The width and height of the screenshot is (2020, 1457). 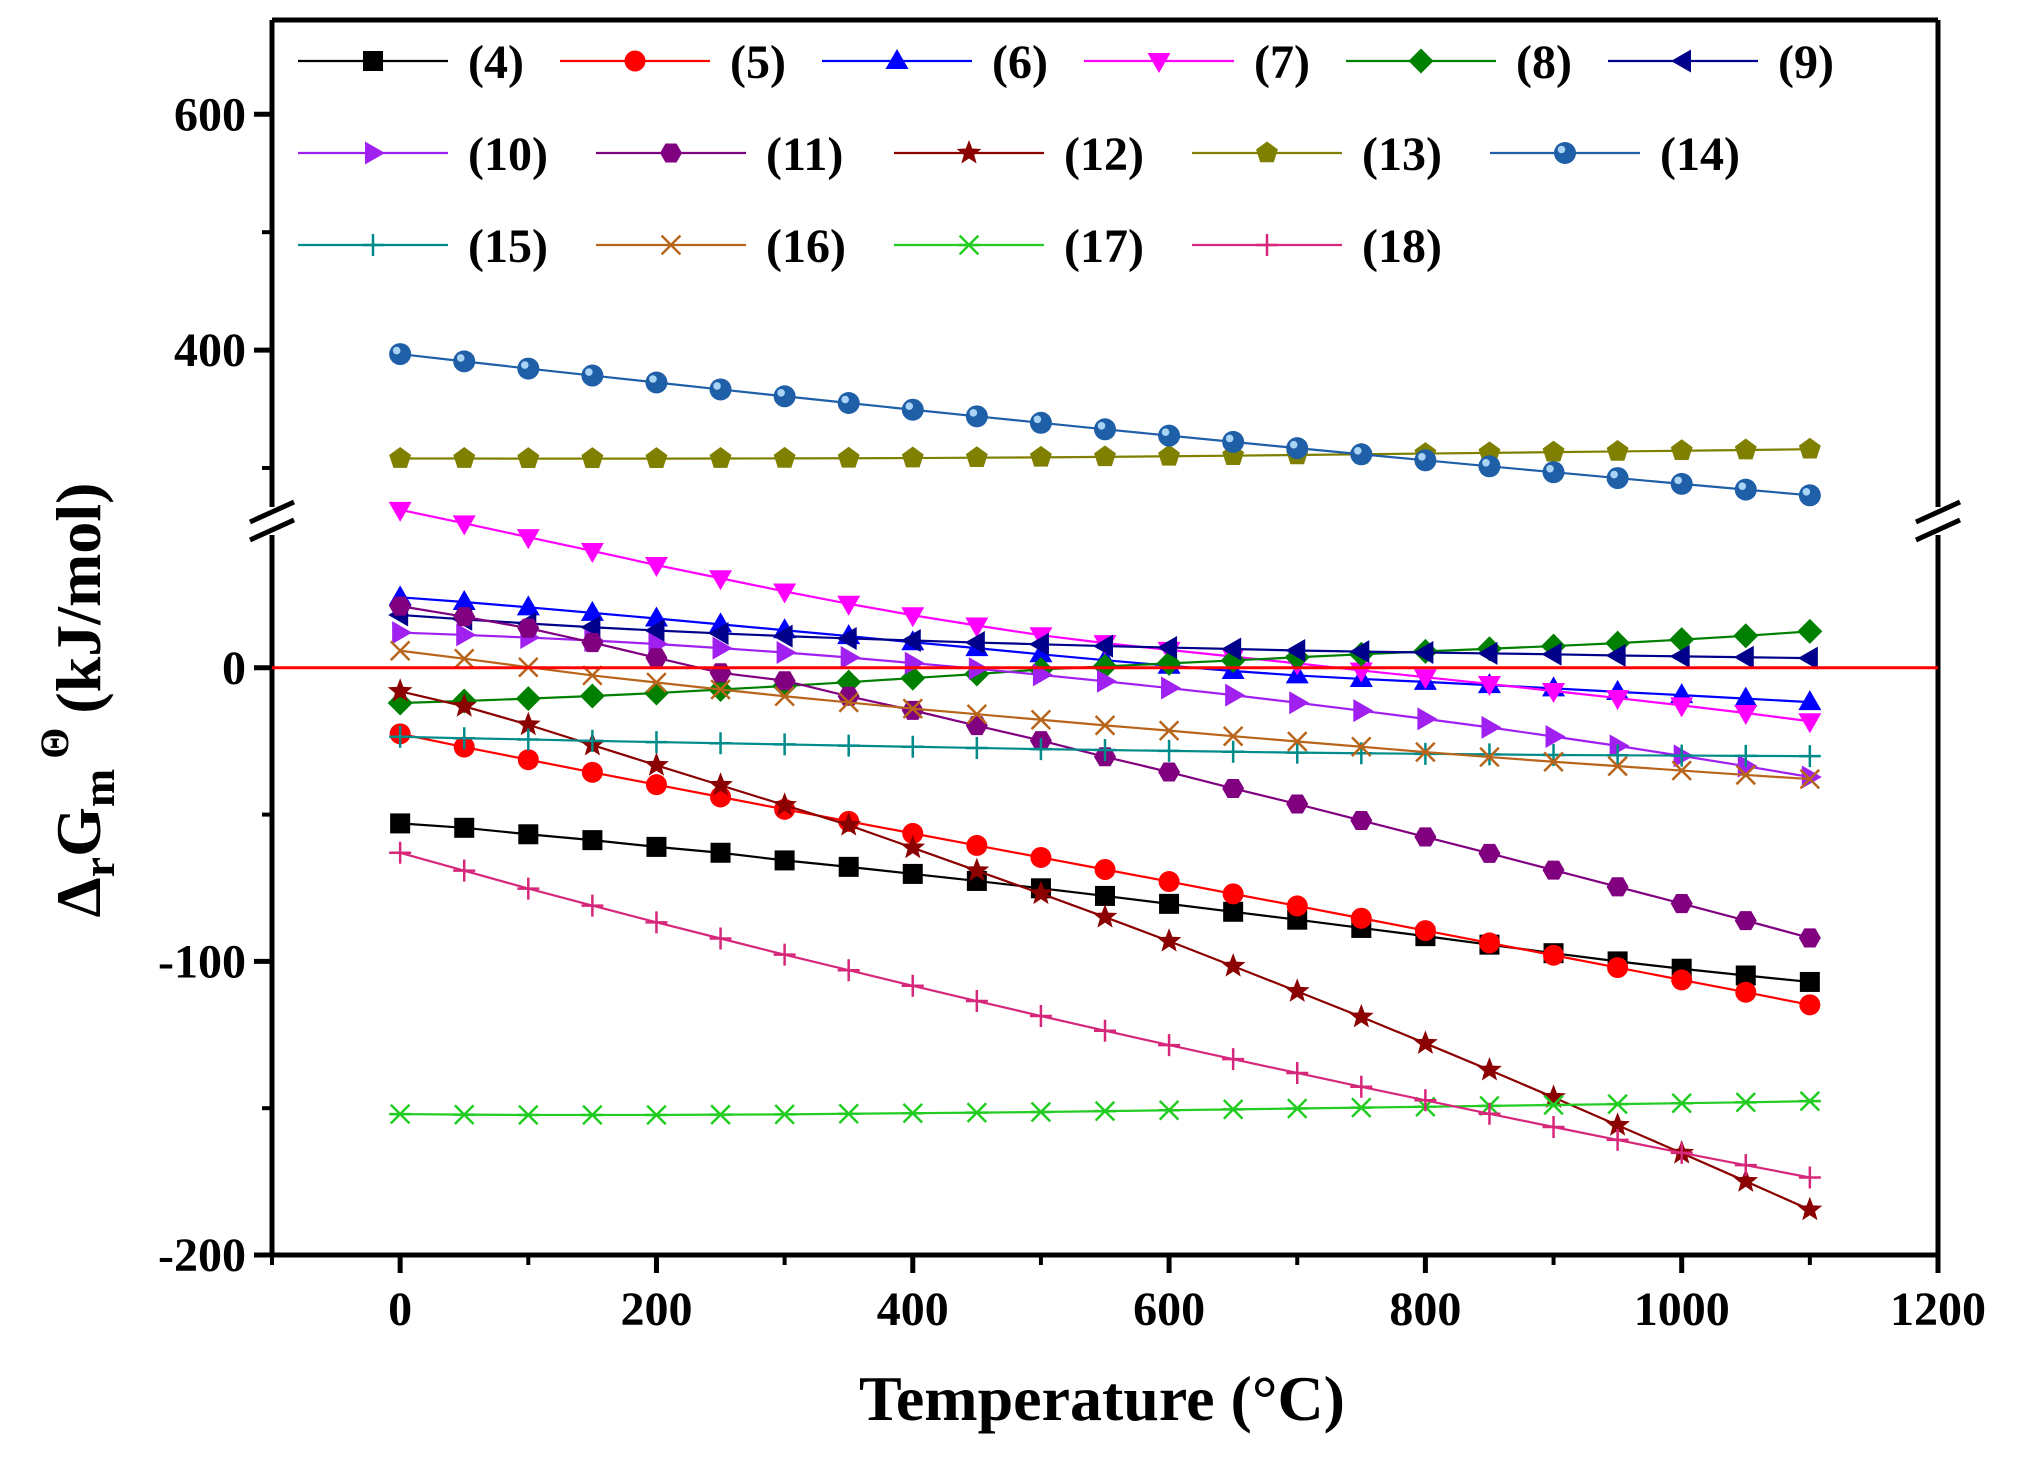 What do you see at coordinates (210, 114) in the screenshot?
I see `y-tick-label: 600` at bounding box center [210, 114].